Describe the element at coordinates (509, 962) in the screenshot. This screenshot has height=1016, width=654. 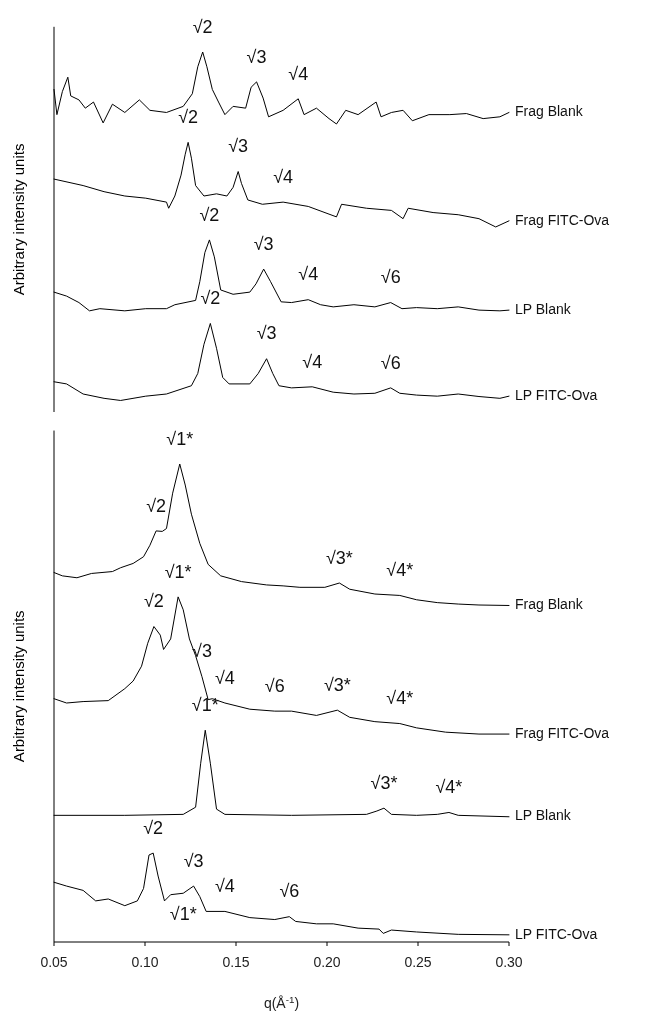
I see `x-tick-label: 0.30` at that location.